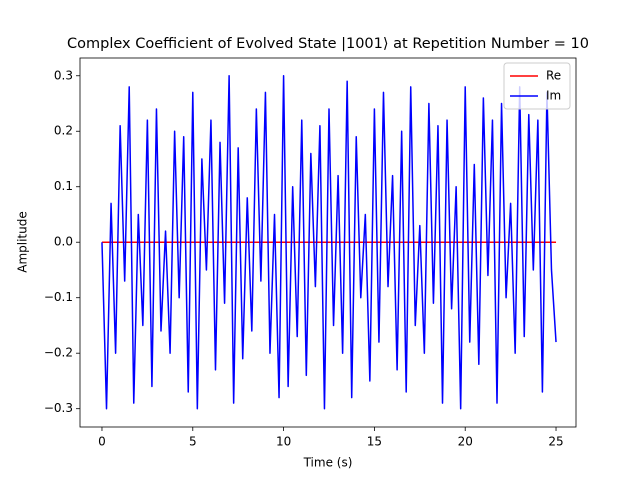  What do you see at coordinates (58, 408) in the screenshot?
I see `y-tick-label: −0.3` at bounding box center [58, 408].